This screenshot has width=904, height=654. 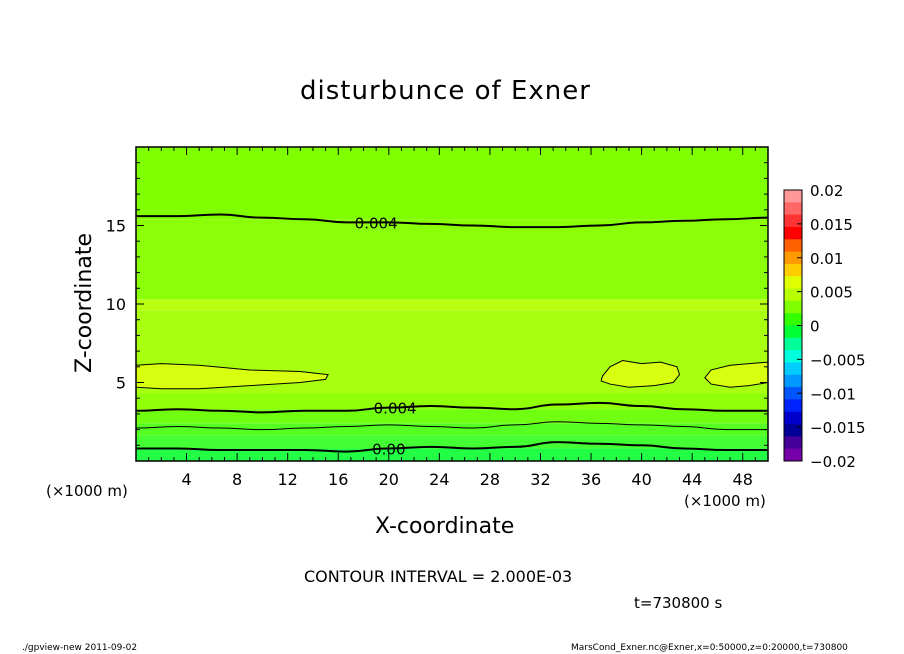 What do you see at coordinates (743, 479) in the screenshot?
I see `x-tick-label: 48` at bounding box center [743, 479].